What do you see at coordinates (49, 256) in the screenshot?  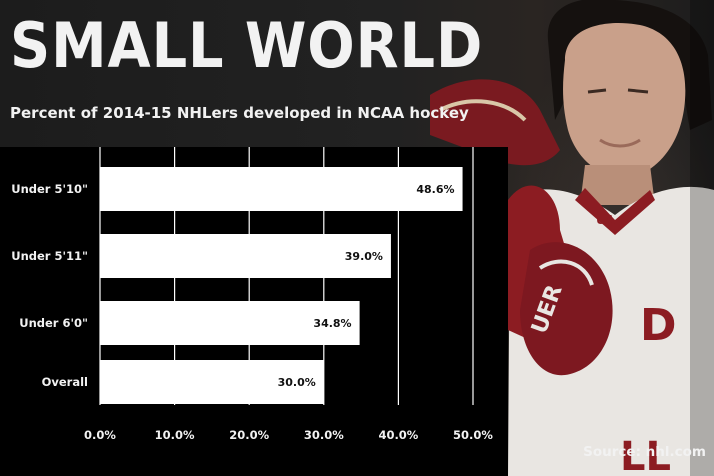 I see `category-label: Under 5'11"` at bounding box center [49, 256].